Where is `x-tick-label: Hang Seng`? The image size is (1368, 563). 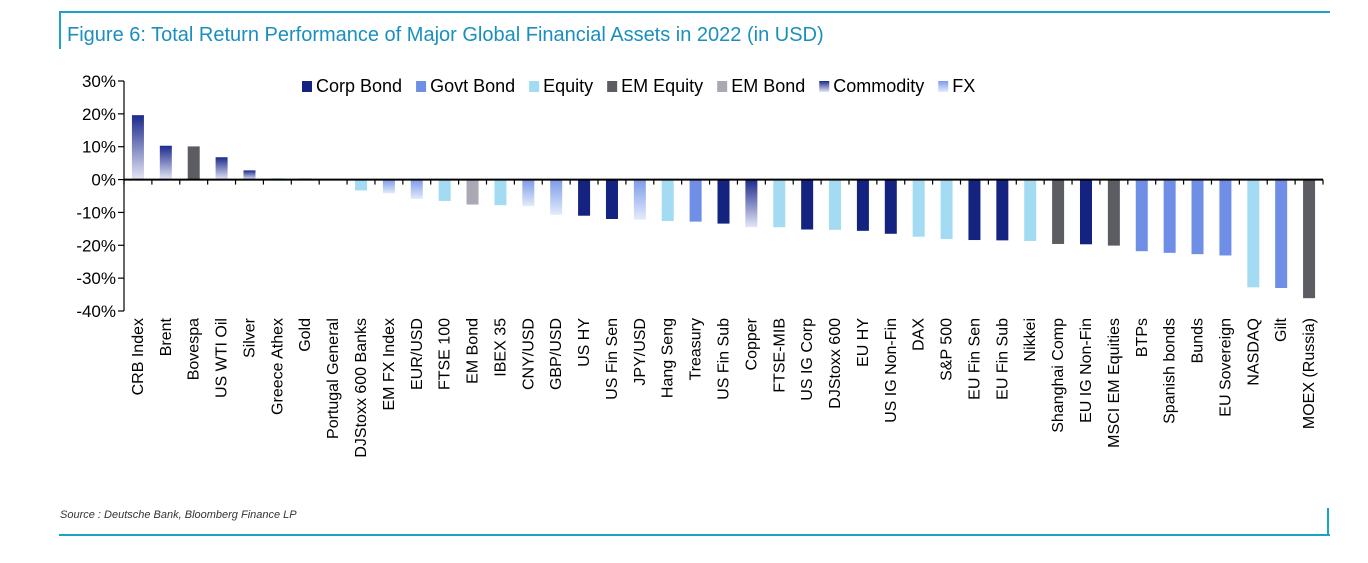 x-tick-label: Hang Seng is located at coordinates (668, 358).